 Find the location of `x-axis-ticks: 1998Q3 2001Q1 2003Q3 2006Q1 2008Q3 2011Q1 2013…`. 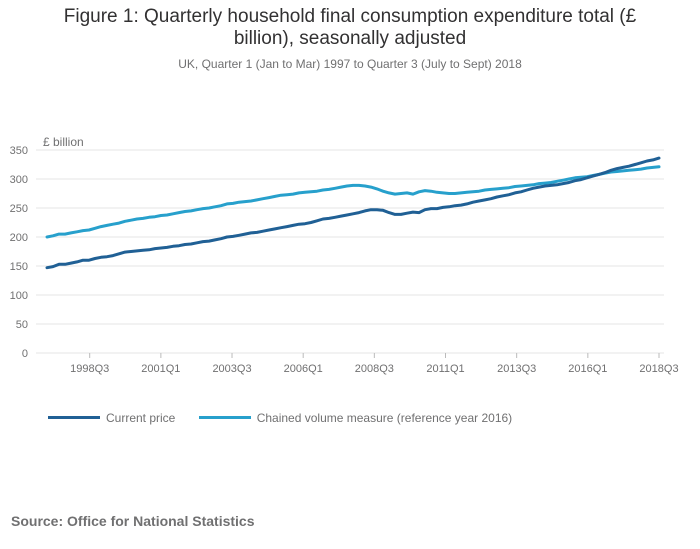

x-axis-ticks: 1998Q3 2001Q1 2003Q3 2006Q1 2008Q3 2011Q1 2013… is located at coordinates (374, 364).